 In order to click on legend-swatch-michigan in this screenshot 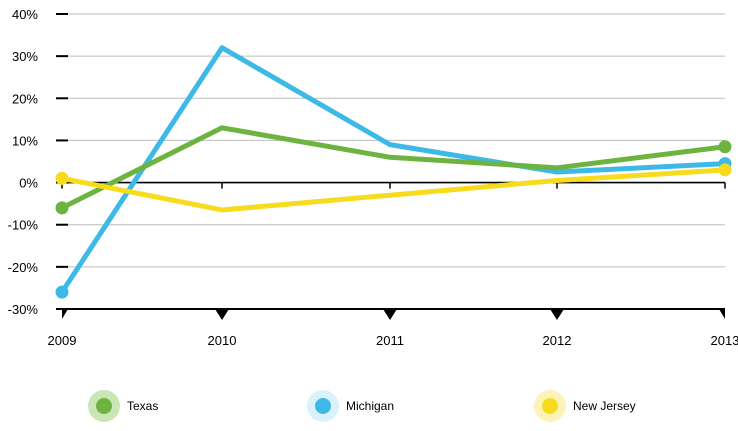, I will do `click(323, 406)`.